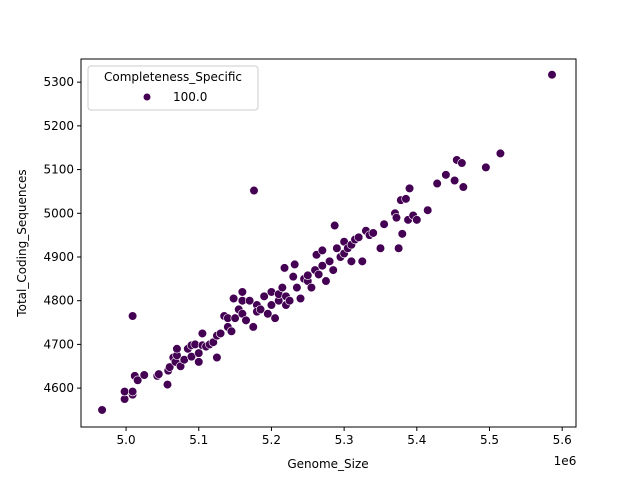 The image size is (640, 484). Describe the element at coordinates (58, 170) in the screenshot. I see `y-tick-label: 5100` at that location.